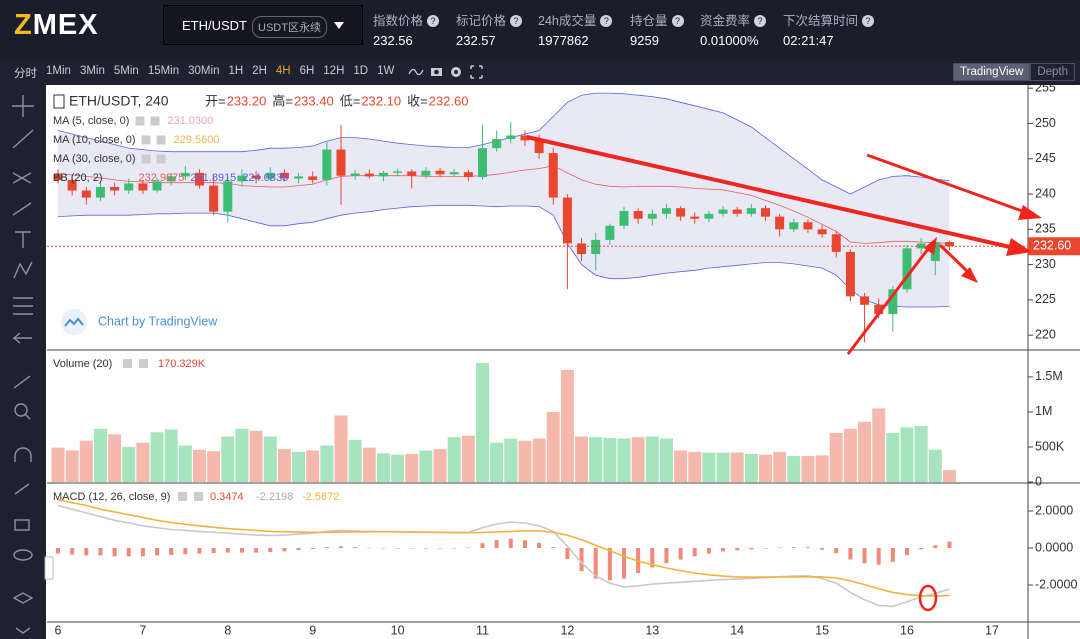 The image size is (1080, 639). Describe the element at coordinates (92, 71) in the screenshot. I see `interval: 3Min` at that location.